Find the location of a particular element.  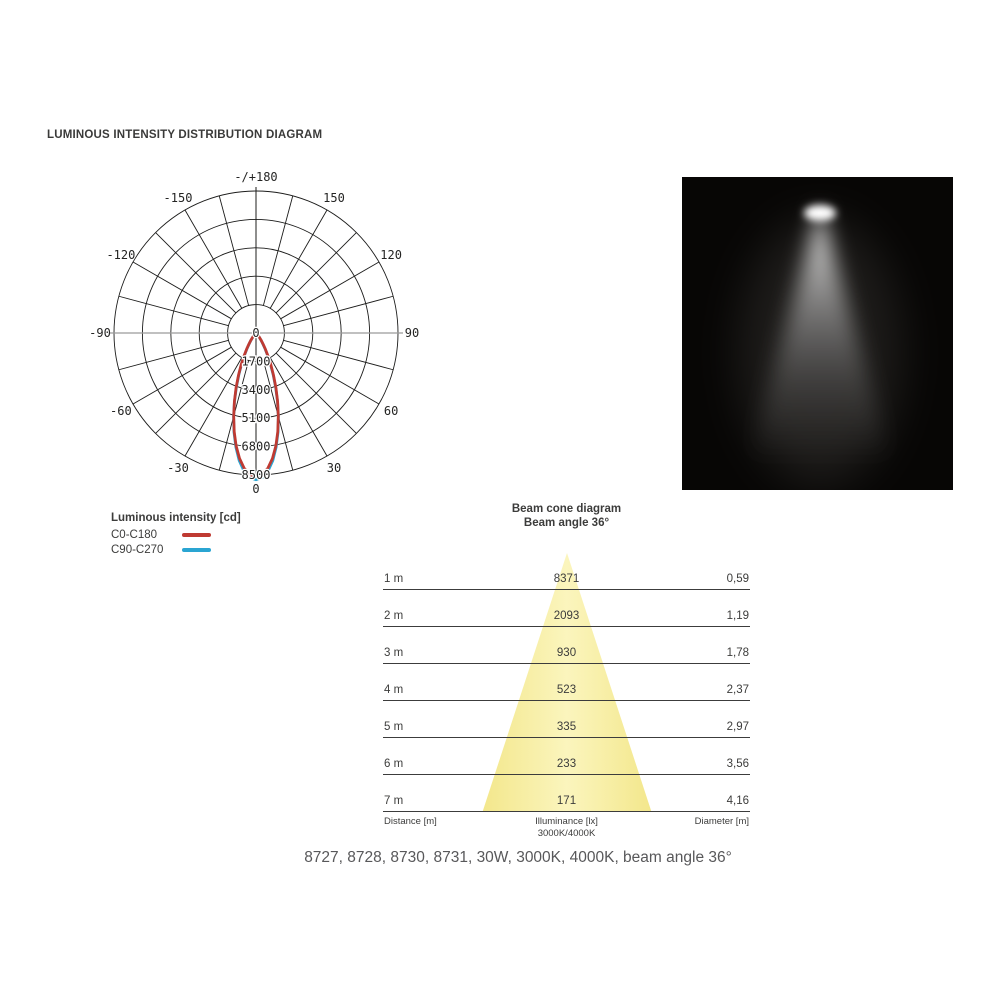

light-source-hotspot is located at coordinates (820, 213).